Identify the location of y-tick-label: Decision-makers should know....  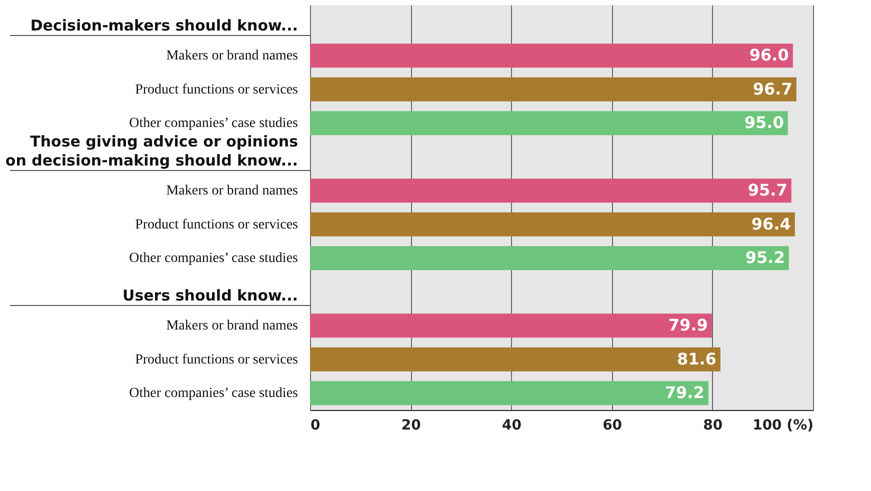
(164, 25).